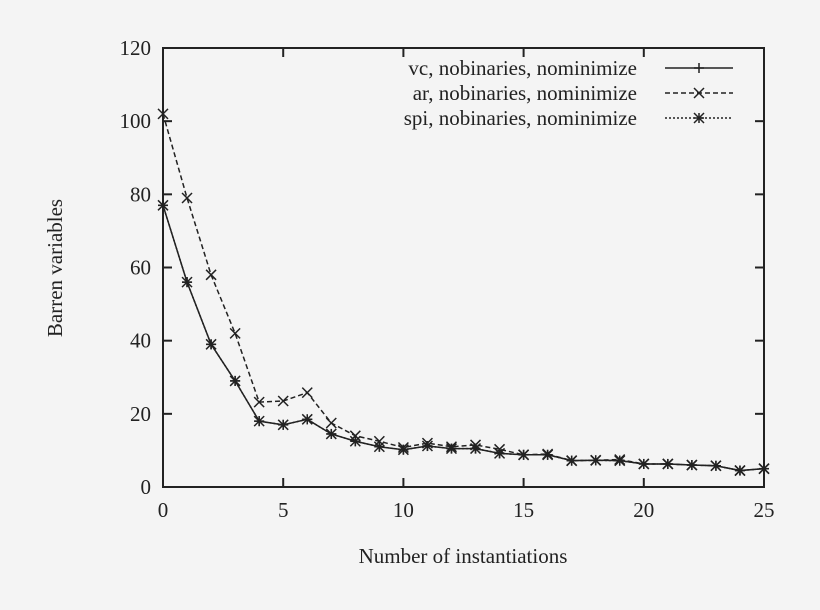 The image size is (820, 610). What do you see at coordinates (140, 341) in the screenshot?
I see `y-tick-label: 40` at bounding box center [140, 341].